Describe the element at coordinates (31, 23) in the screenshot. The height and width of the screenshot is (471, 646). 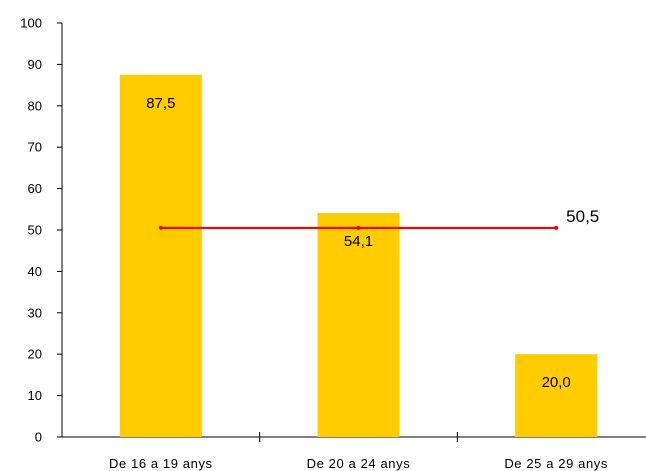
I see `y-tick-label: 100` at that location.